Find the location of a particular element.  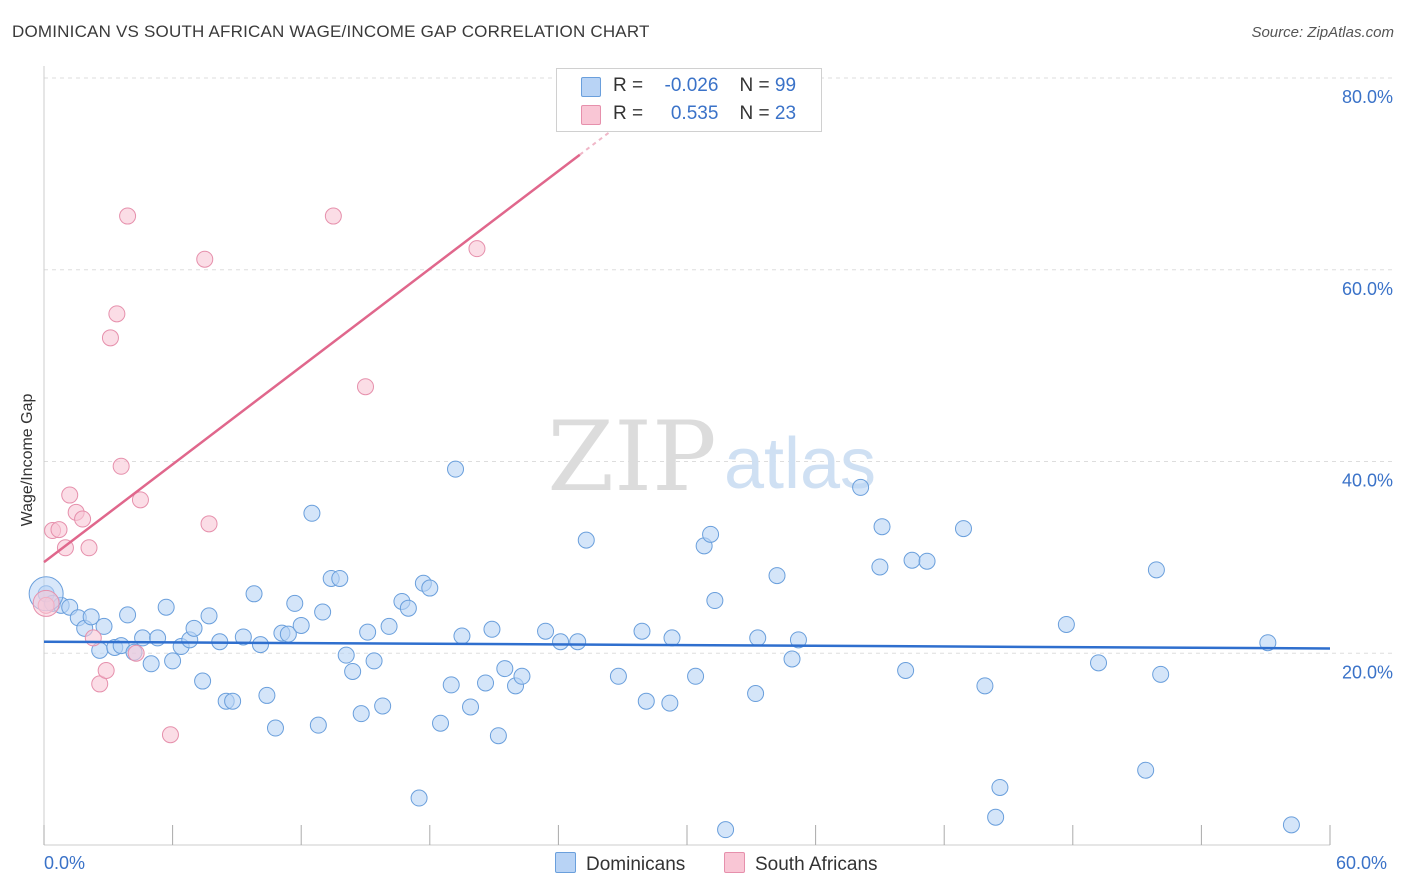

y-tick-label: 40.0% is located at coordinates (1367, 481).